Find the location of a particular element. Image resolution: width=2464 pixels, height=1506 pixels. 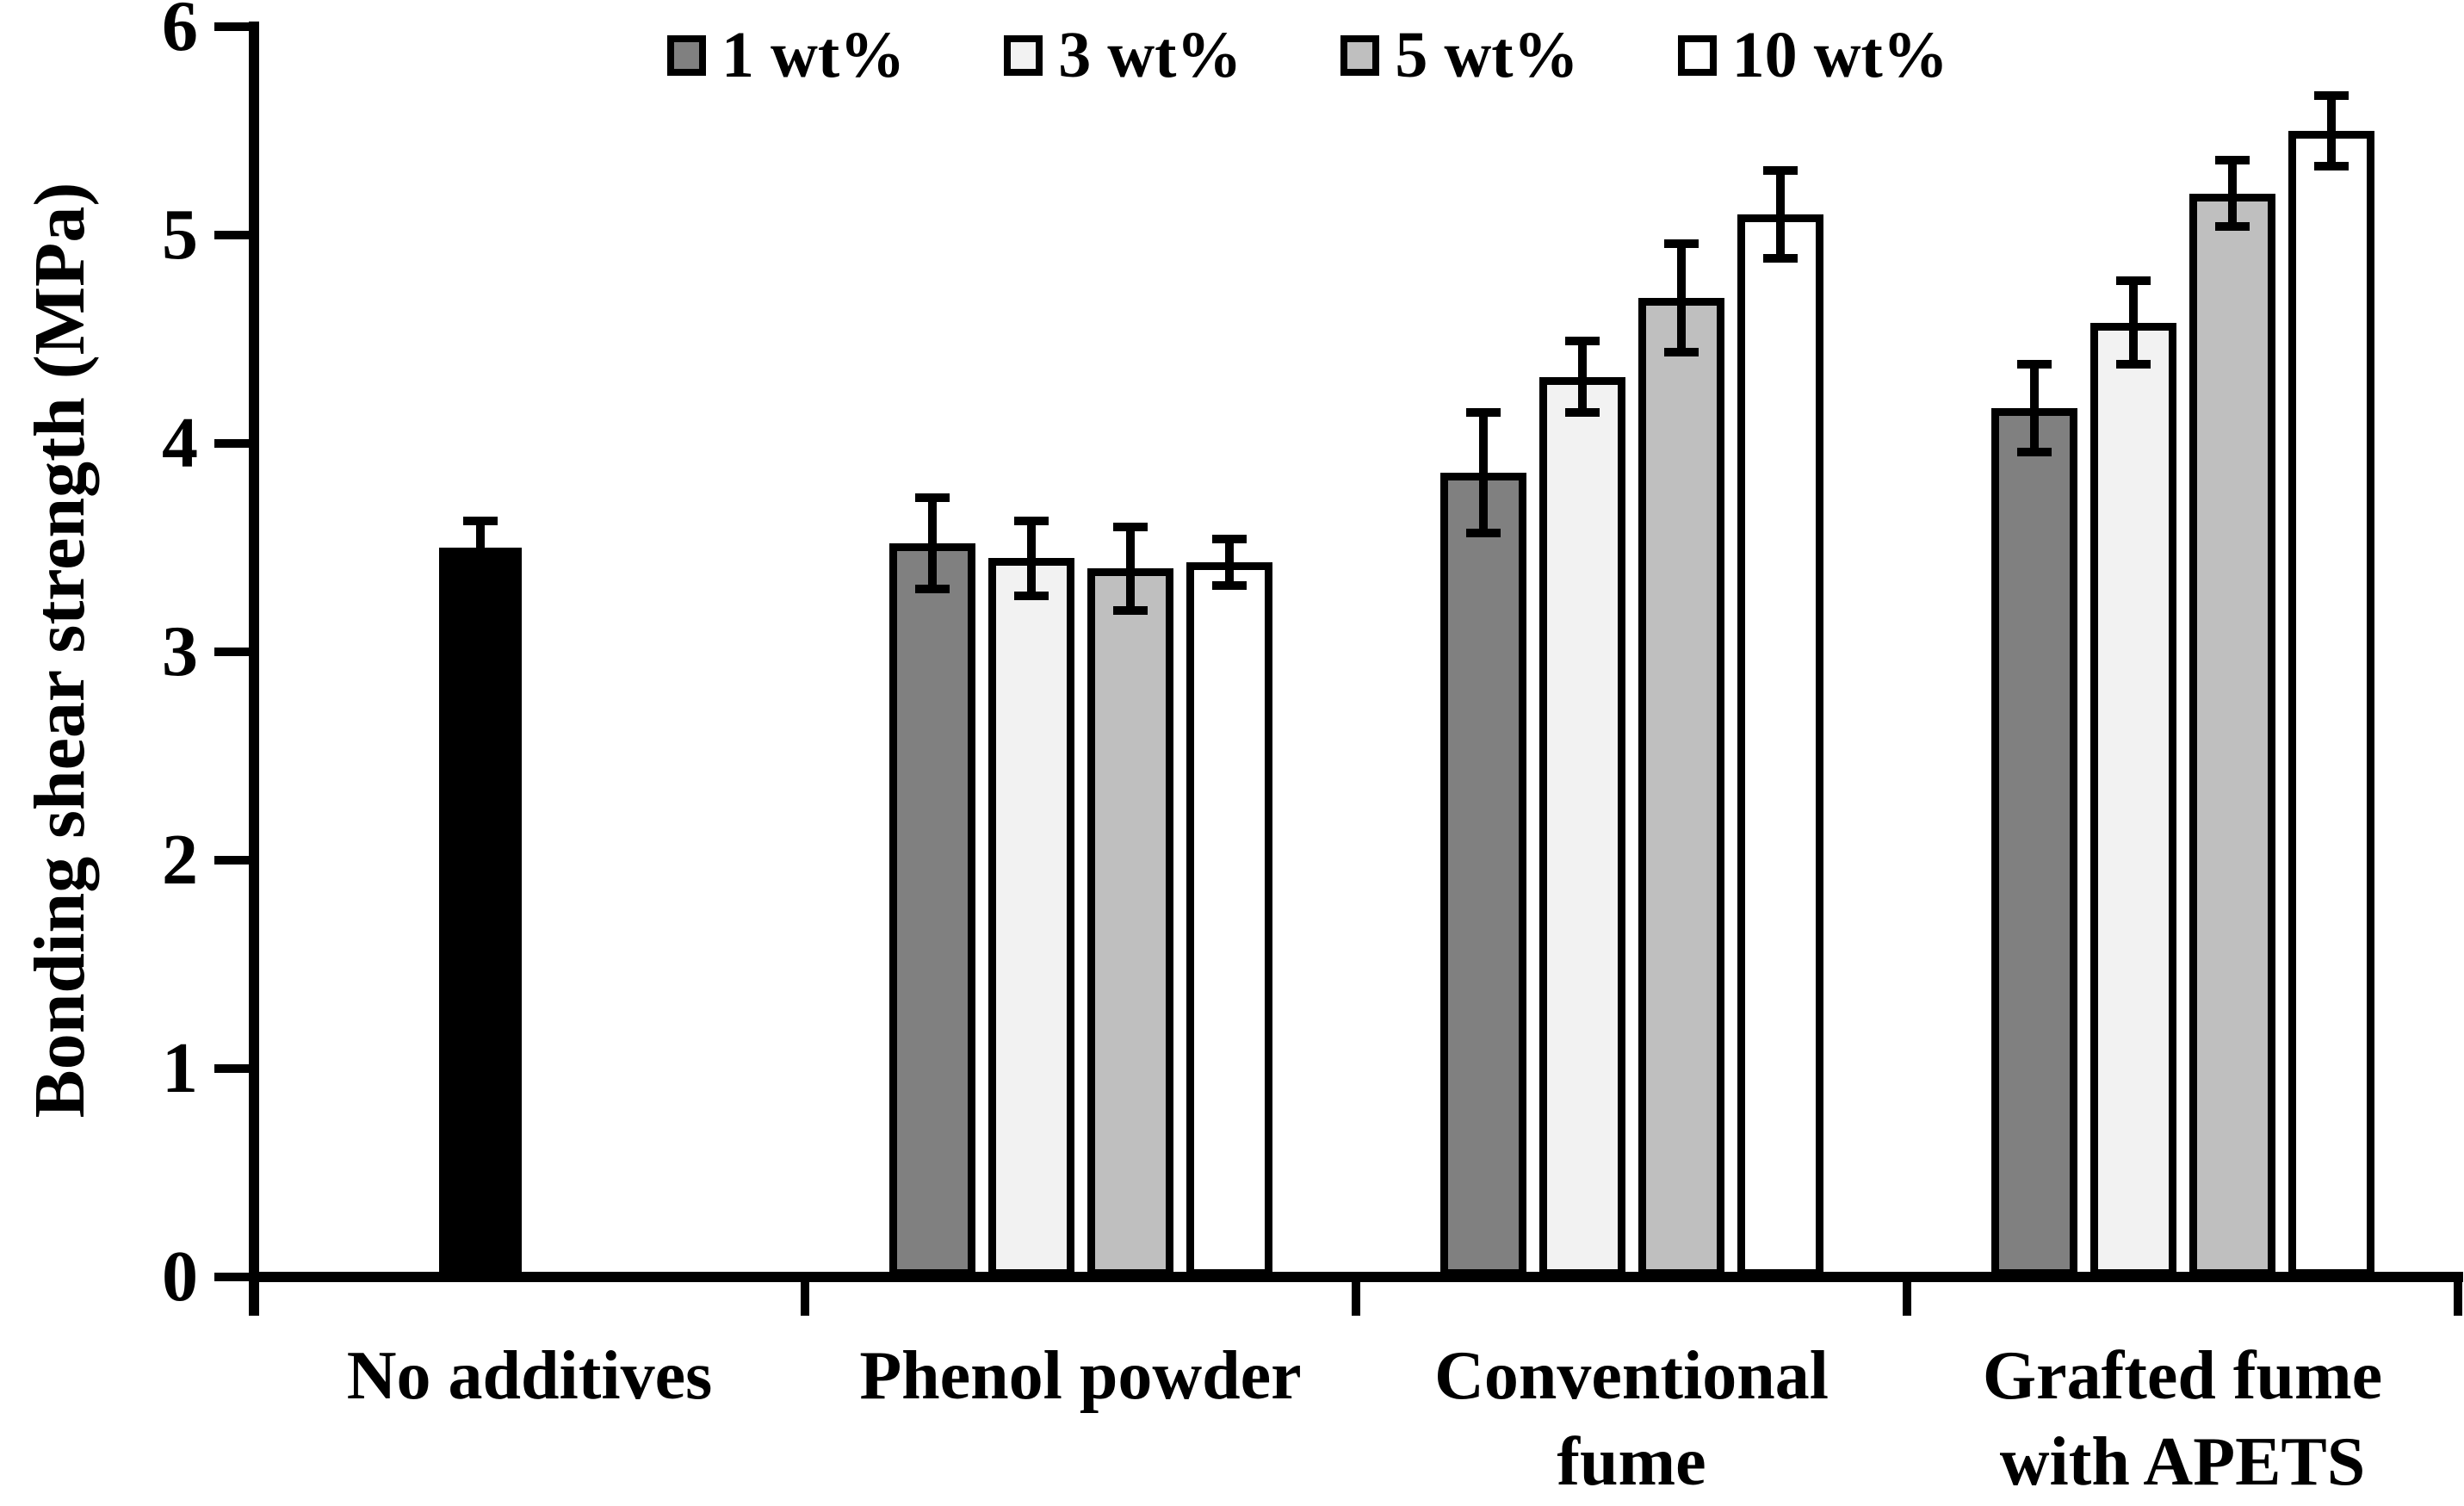

y-tick-label: 6 is located at coordinates (180, 33).